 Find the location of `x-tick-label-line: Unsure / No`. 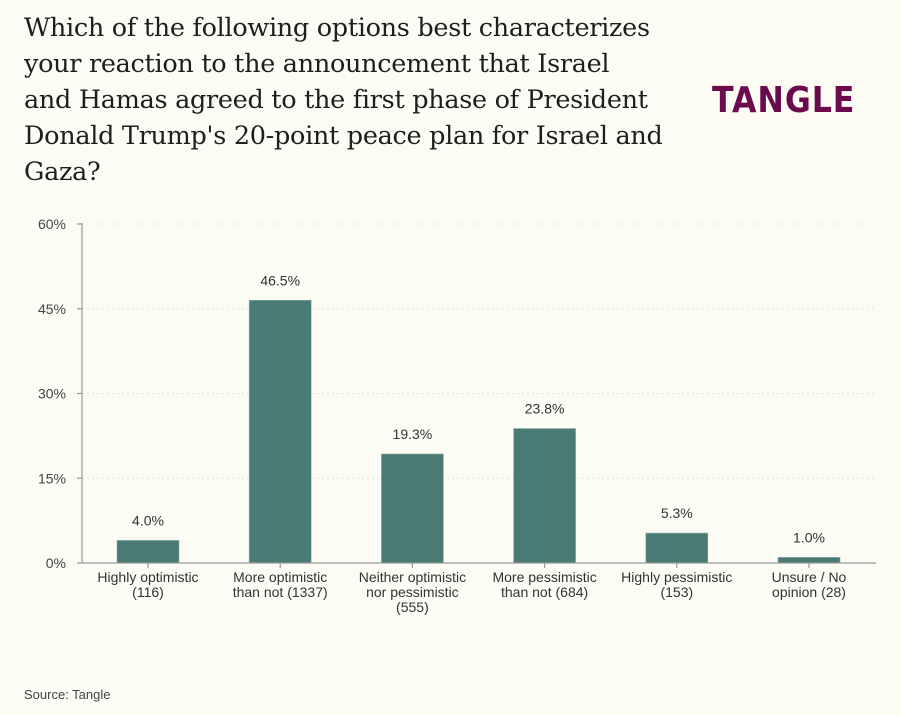

x-tick-label-line: Unsure / No is located at coordinates (809, 577).